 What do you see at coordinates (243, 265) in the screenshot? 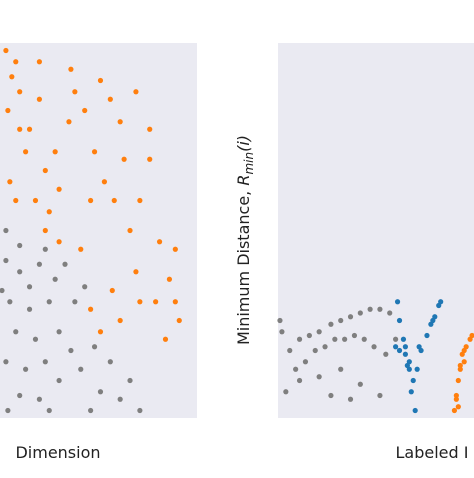
I see `y-label-text: Minimum Distance,` at bounding box center [243, 265].